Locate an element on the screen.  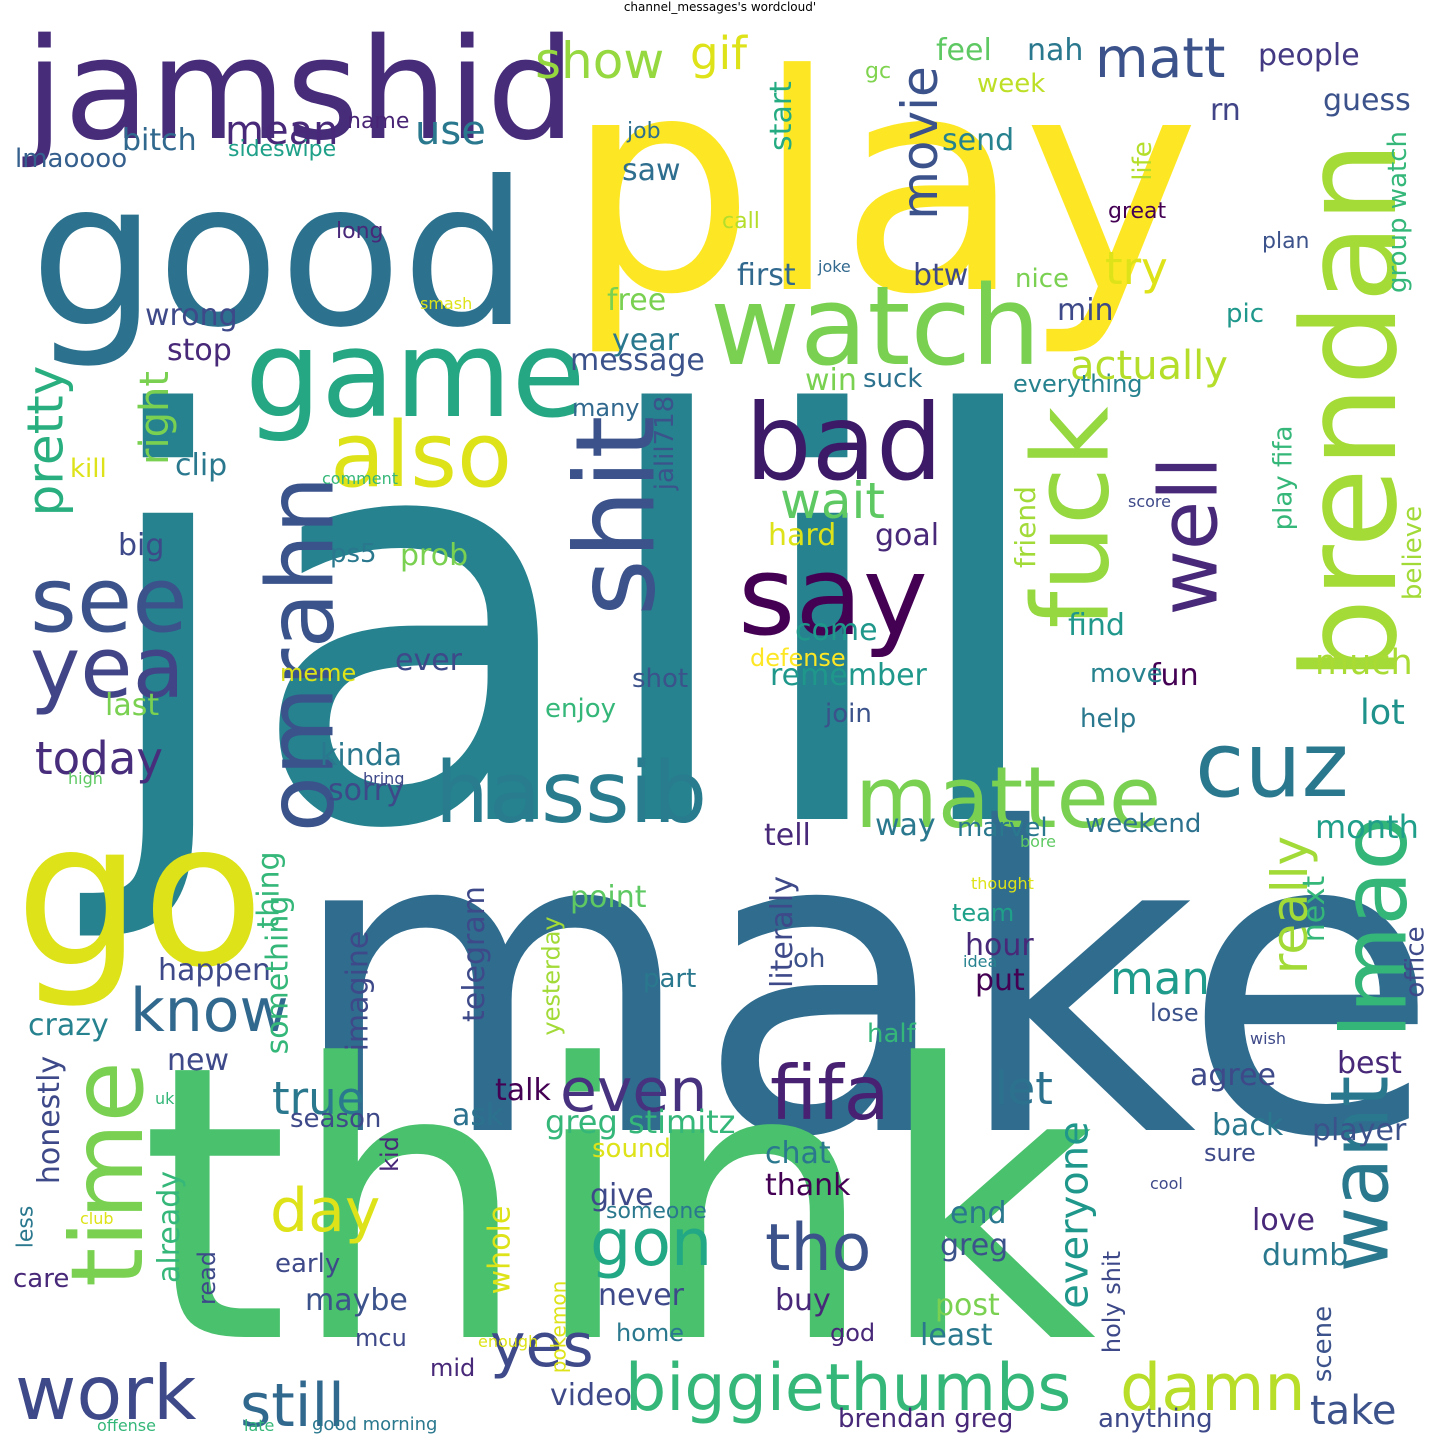
word-way: way is located at coordinates (905, 825).